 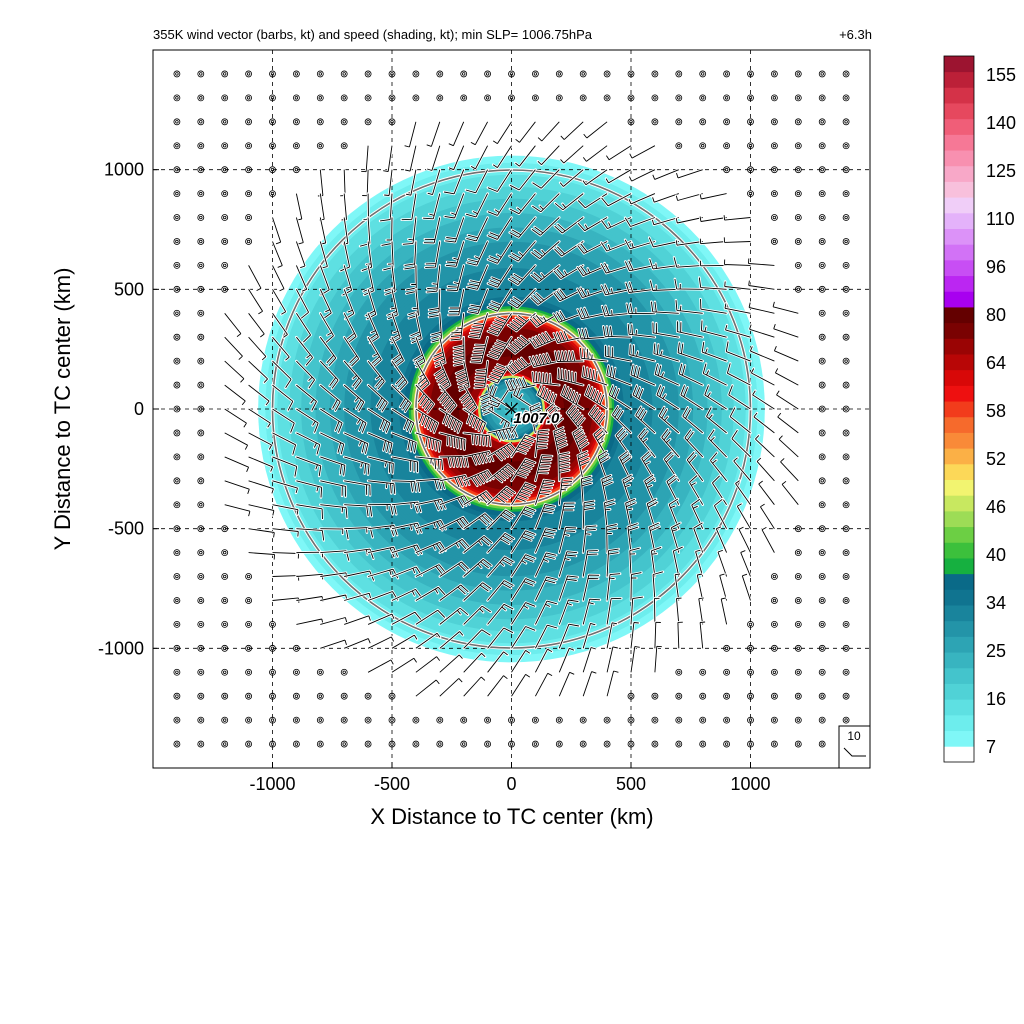 What do you see at coordinates (996, 459) in the screenshot?
I see `colorbar-tick-label: 52` at bounding box center [996, 459].